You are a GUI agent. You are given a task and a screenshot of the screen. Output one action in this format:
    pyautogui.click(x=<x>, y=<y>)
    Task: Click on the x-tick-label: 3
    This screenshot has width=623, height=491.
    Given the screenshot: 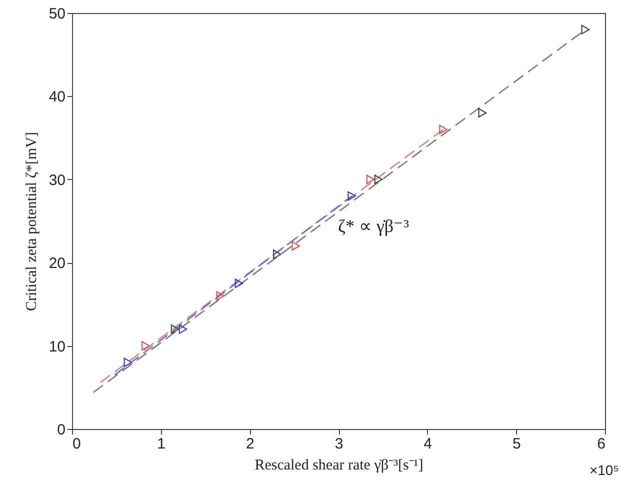 What is the action you would take?
    pyautogui.click(x=339, y=444)
    